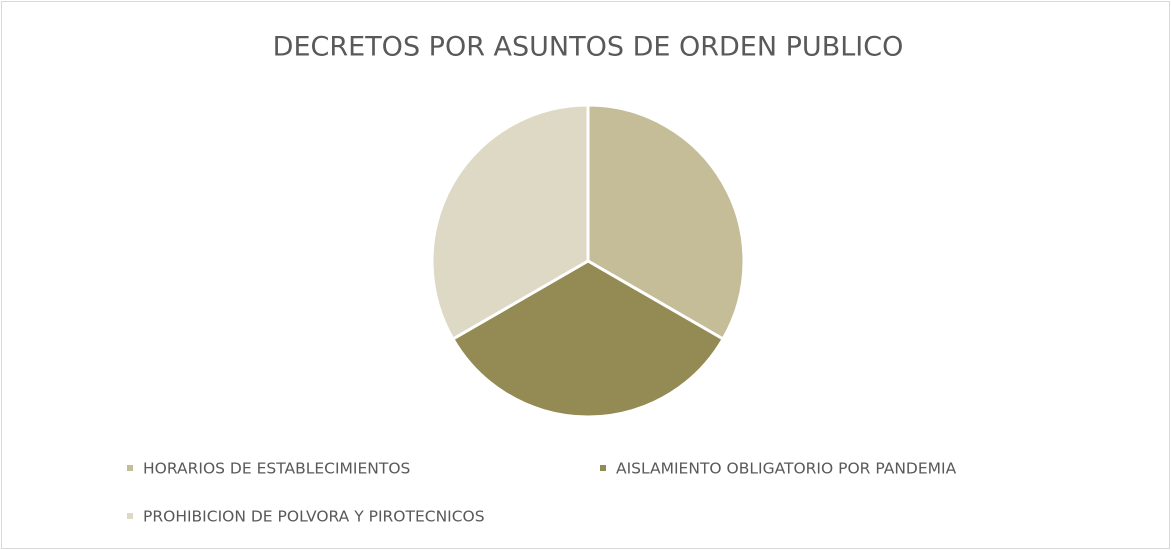 This screenshot has width=1171, height=550. I want to click on chart-title: DECRETOS POR ASUNTOS DE ORDEN PUBLICO, so click(588, 47).